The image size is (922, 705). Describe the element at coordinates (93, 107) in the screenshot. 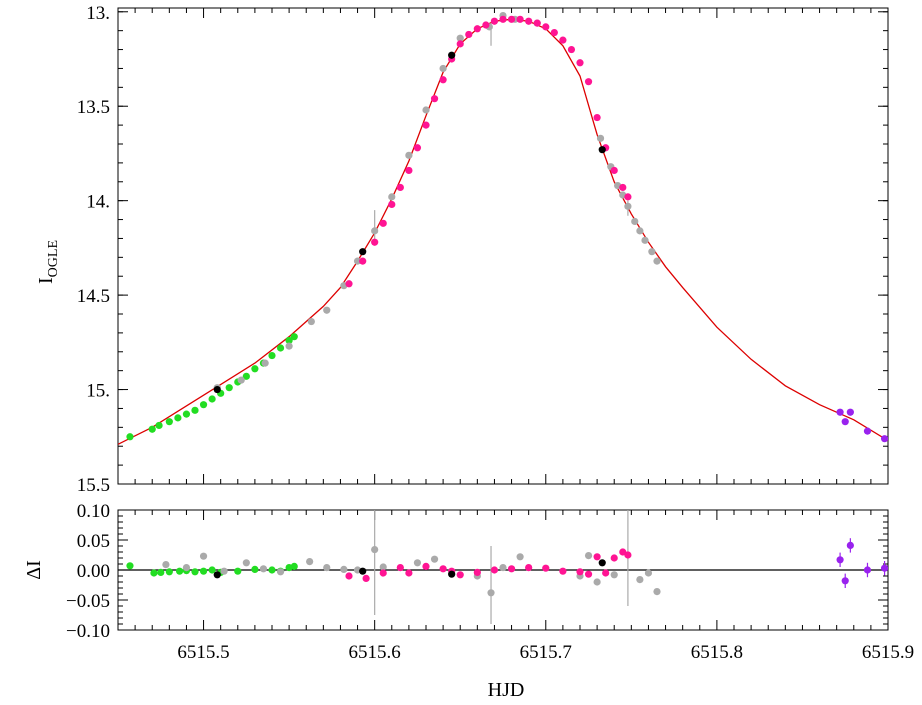

I see `main-y-tick-label: 13.5` at that location.